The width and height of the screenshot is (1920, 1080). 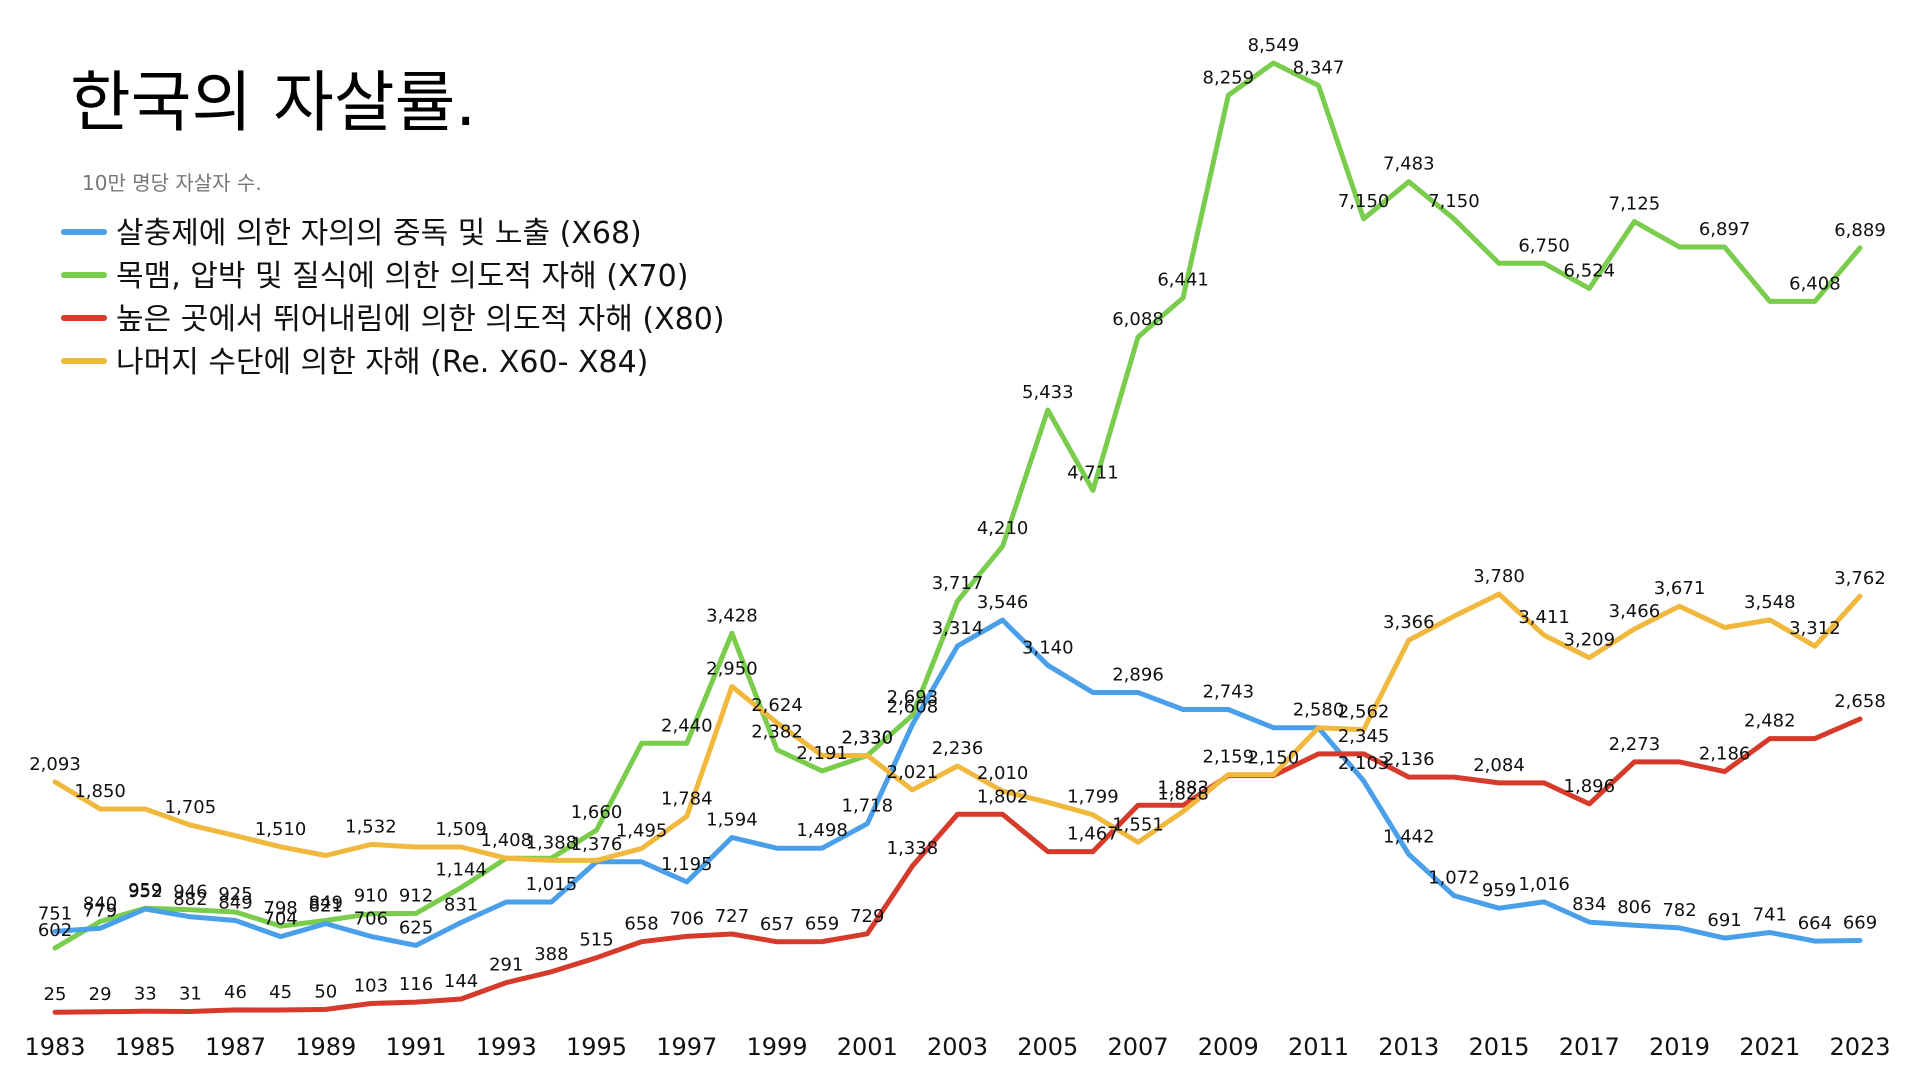 I want to click on data-label-x70: 2,330, so click(x=868, y=738).